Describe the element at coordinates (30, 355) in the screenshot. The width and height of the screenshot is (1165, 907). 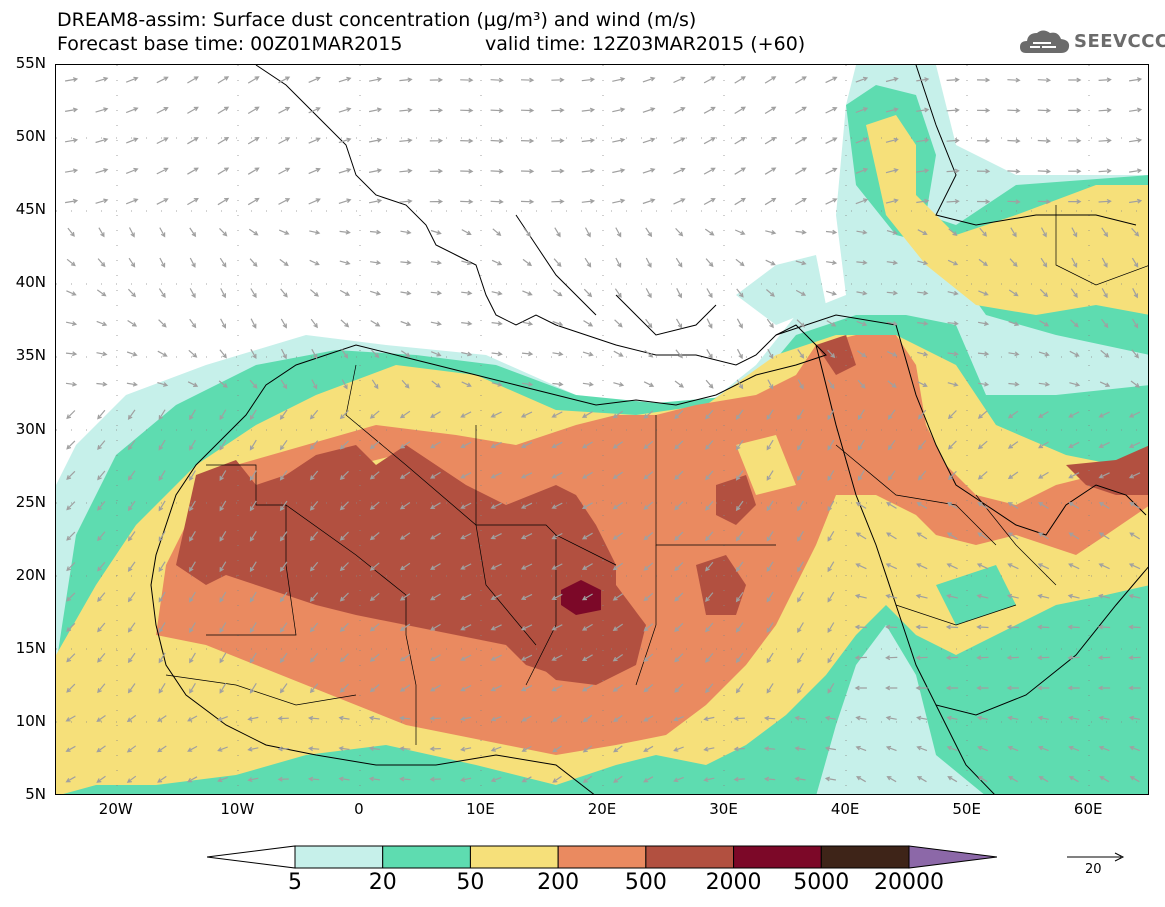
I see `lat-label: 35N` at that location.